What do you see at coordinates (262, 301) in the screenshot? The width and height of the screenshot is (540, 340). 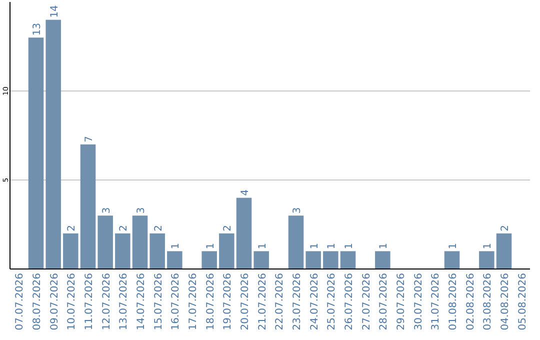 I see `x-tick-label: 21.07.2026` at bounding box center [262, 301].